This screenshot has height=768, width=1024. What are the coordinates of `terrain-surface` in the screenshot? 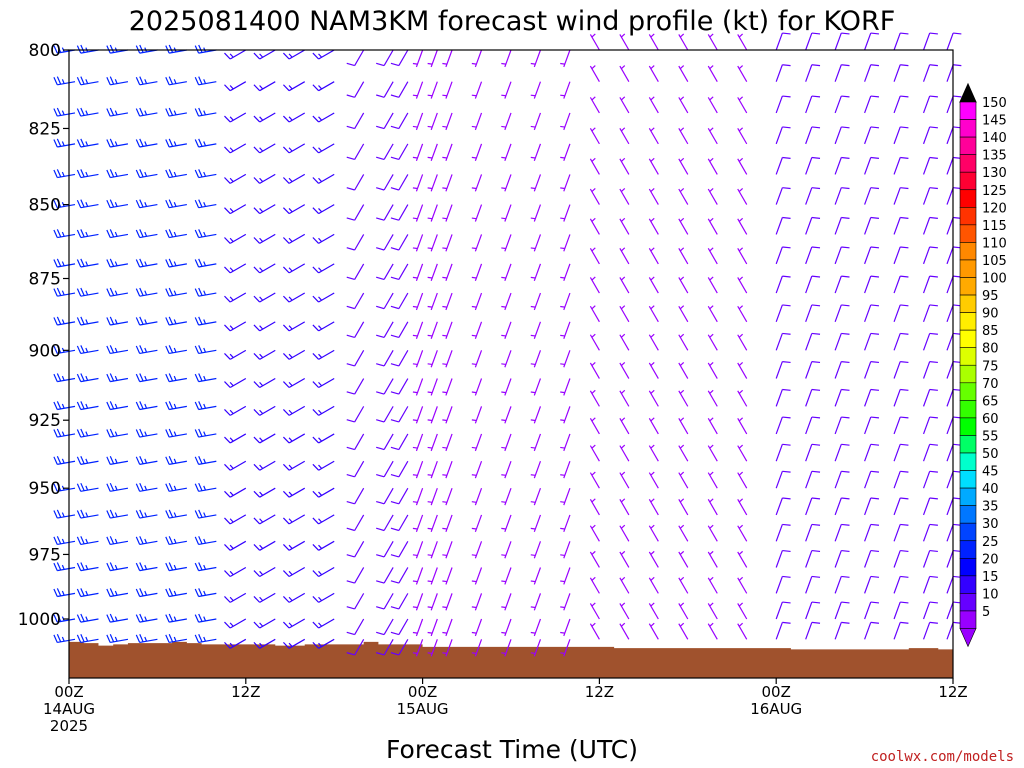 It's located at (511, 659).